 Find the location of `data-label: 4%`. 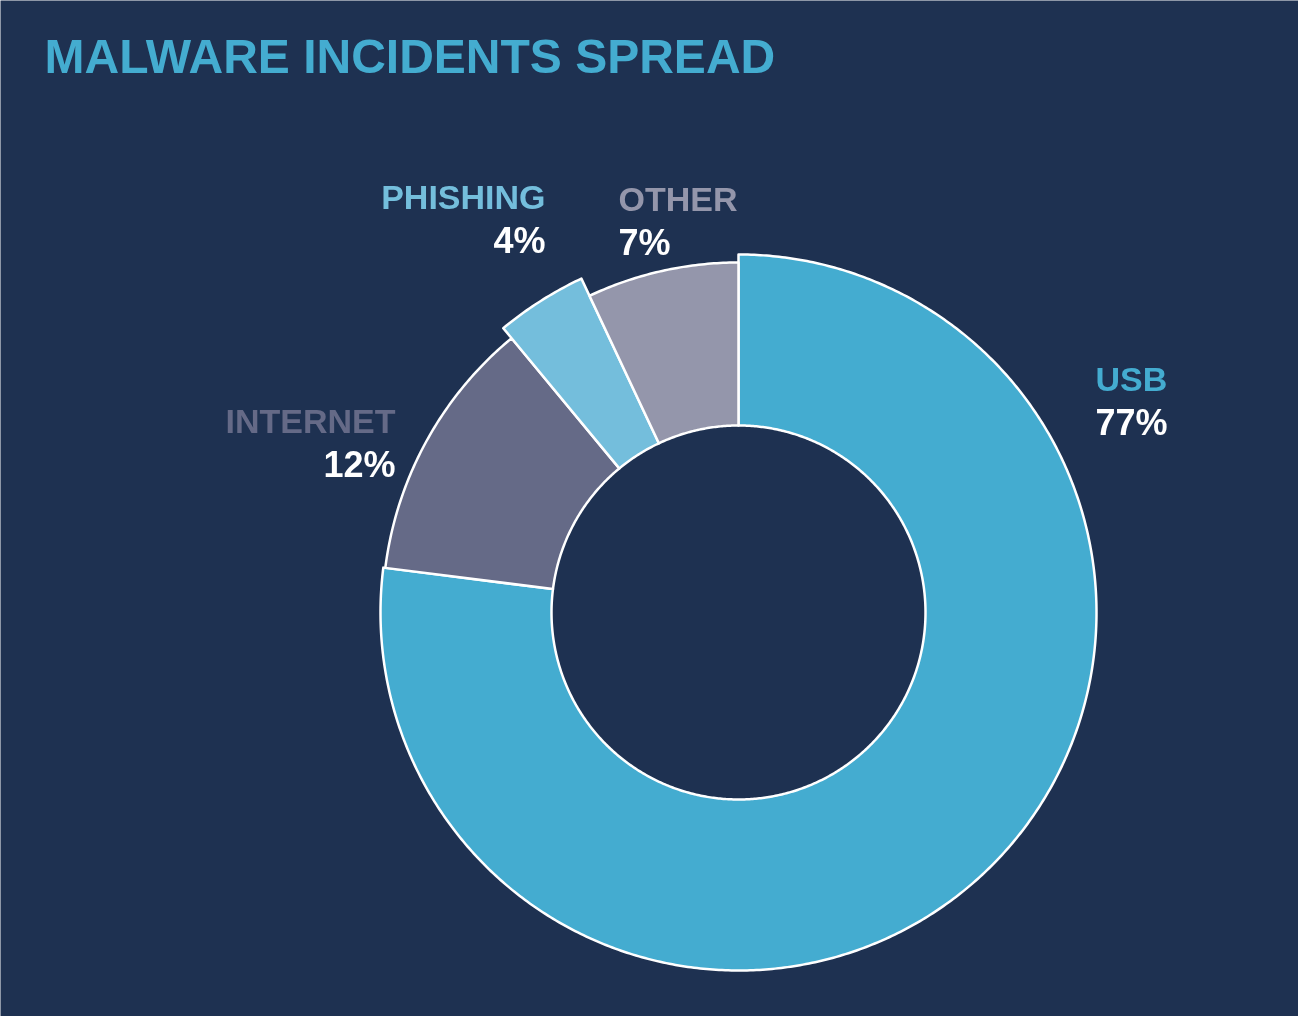

data-label: 4% is located at coordinates (519, 240).